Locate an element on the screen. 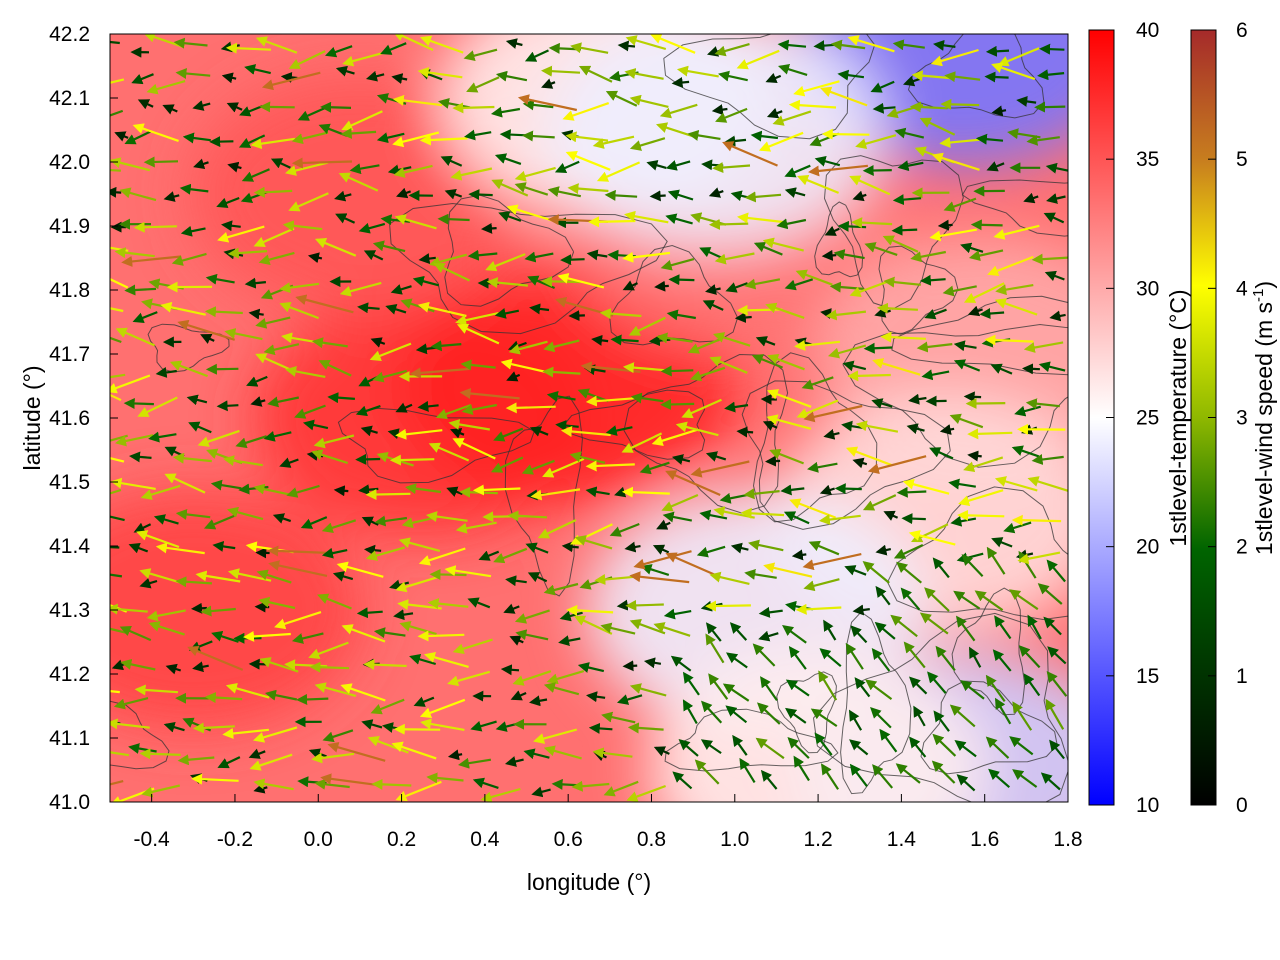 This screenshot has height=960, width=1280. contour-line is located at coordinates (955, 395).